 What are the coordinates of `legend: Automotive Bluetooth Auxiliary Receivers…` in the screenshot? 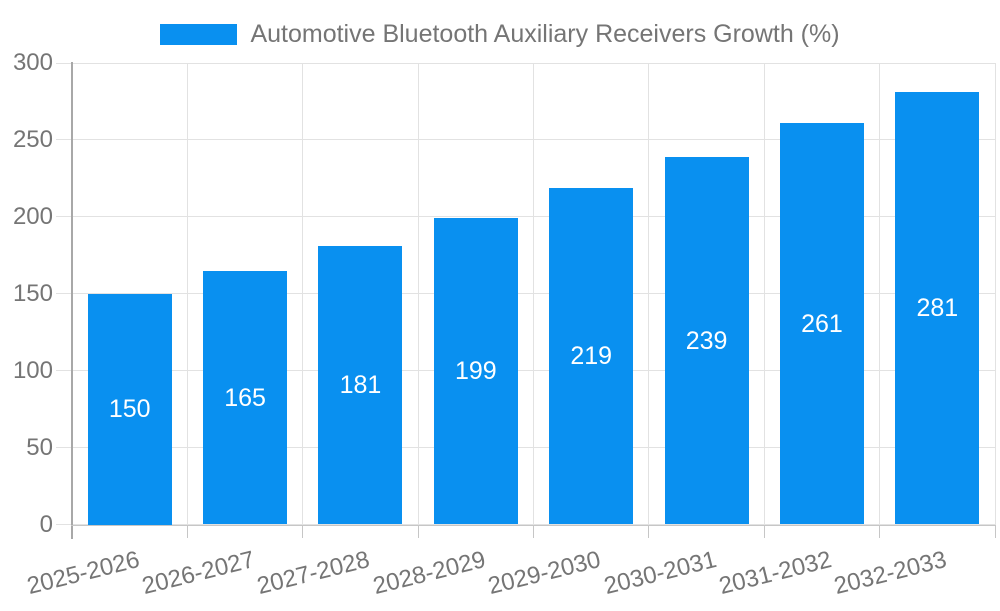 It's located at (500, 34).